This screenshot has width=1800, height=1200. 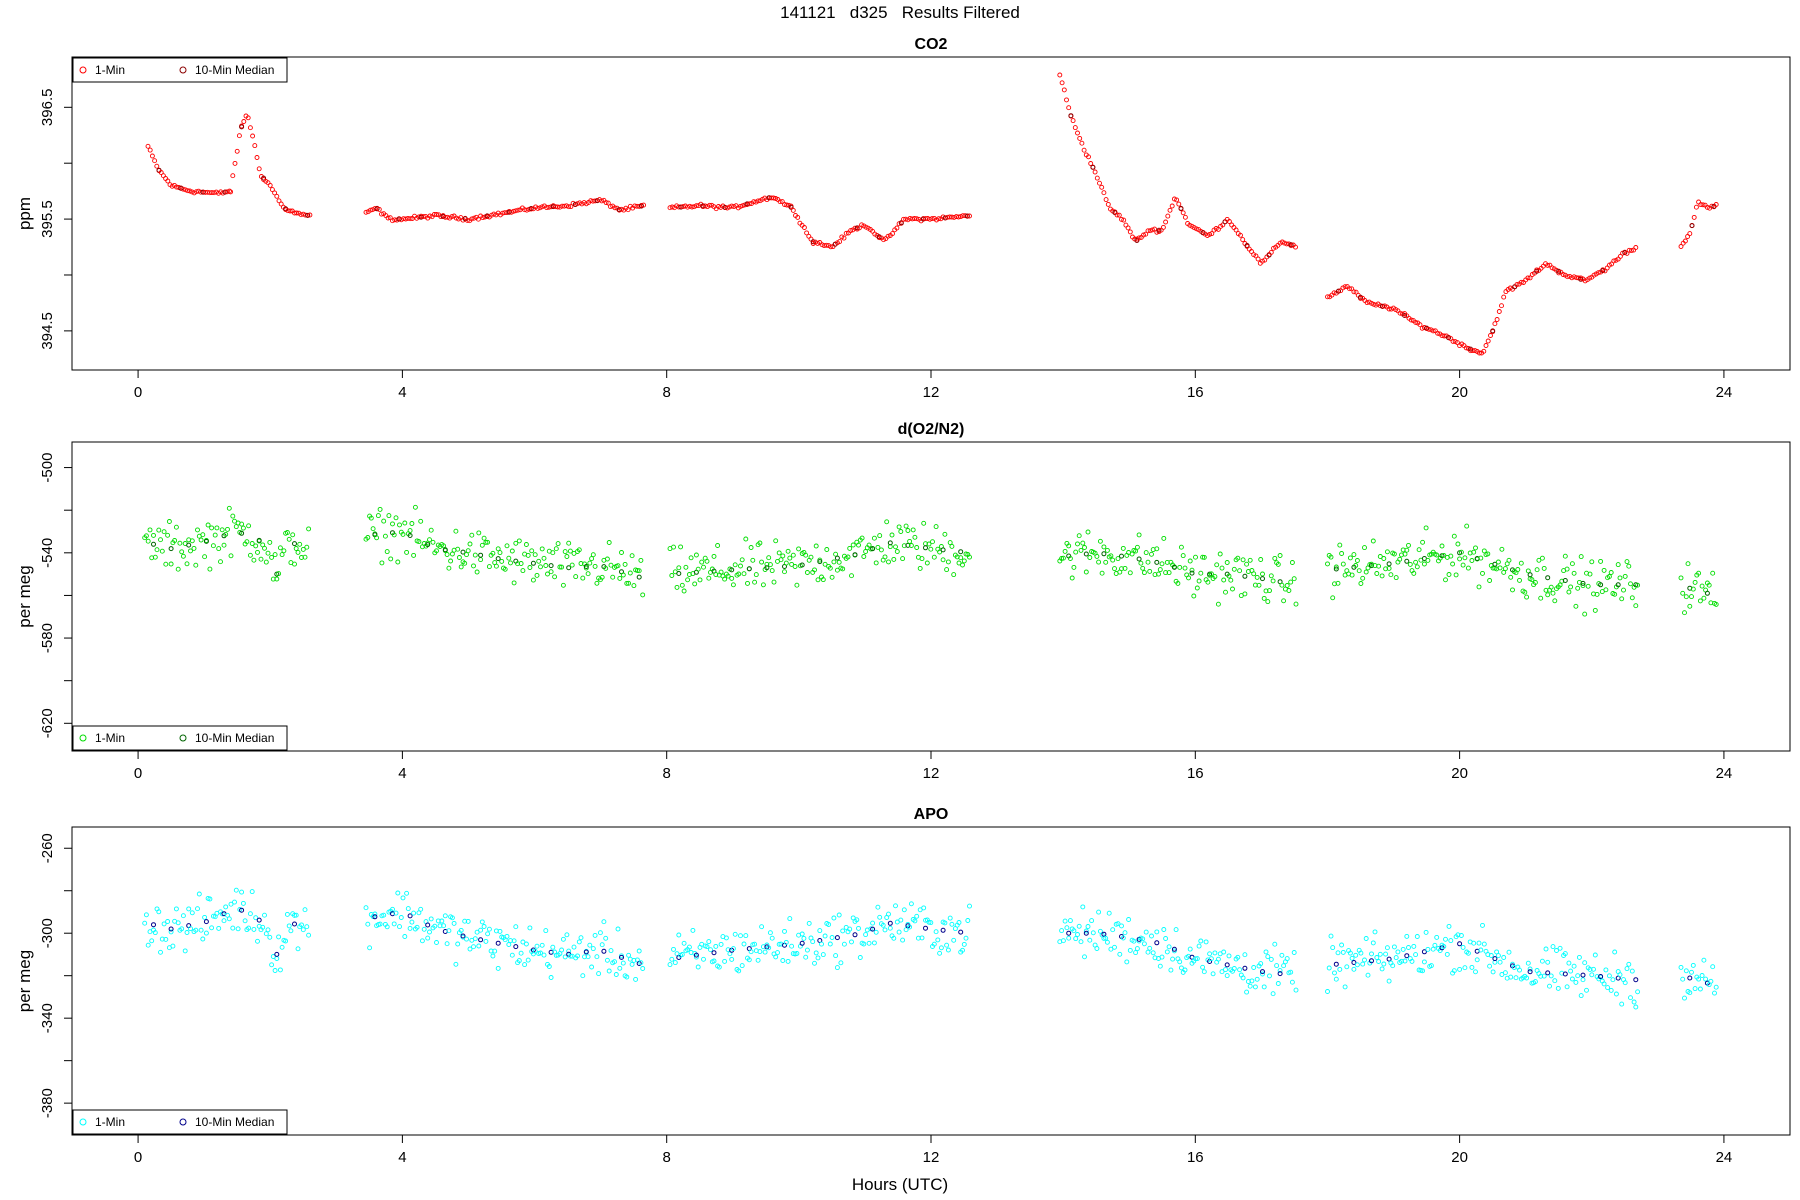 I want to click on y-tick-label: -260, so click(x=47, y=848).